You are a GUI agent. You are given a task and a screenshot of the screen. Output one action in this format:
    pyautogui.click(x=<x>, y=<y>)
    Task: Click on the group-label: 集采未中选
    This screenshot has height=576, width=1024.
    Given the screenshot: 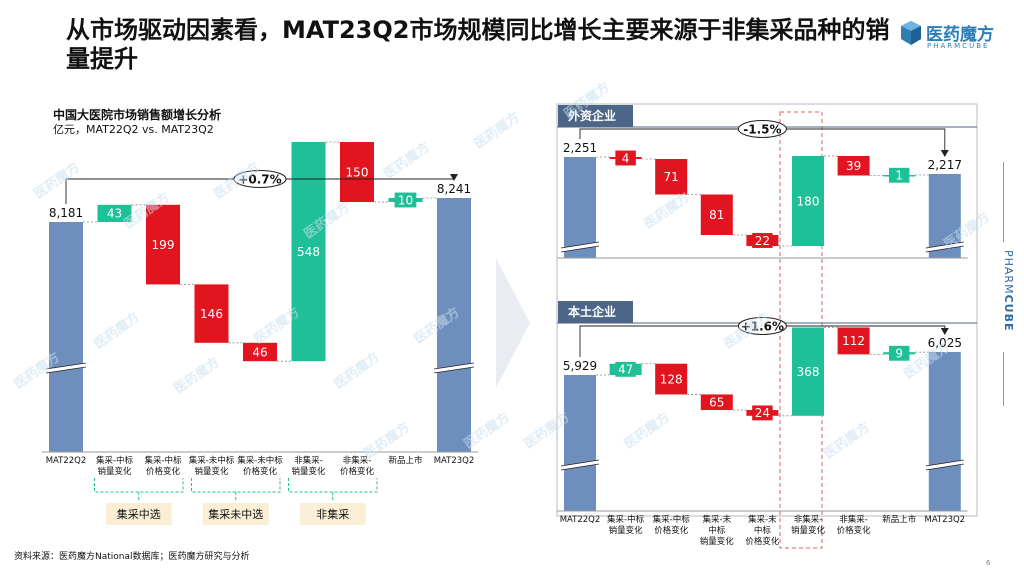 What is the action you would take?
    pyautogui.click(x=235, y=514)
    